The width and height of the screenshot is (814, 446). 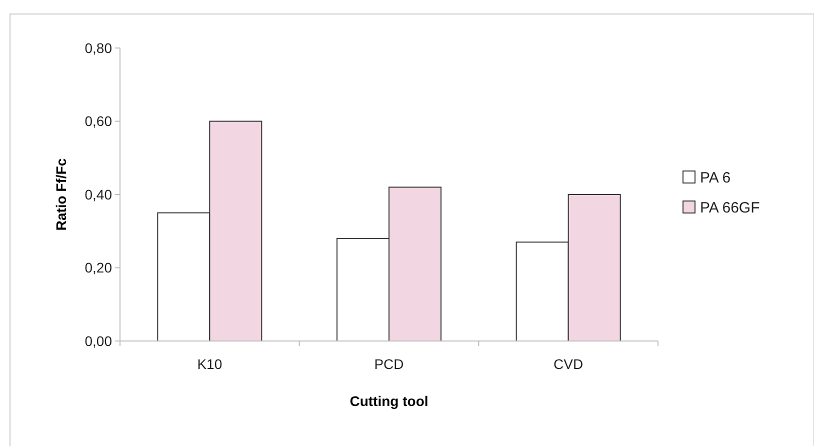 I want to click on y-tick-label: 0,00, so click(x=98, y=340).